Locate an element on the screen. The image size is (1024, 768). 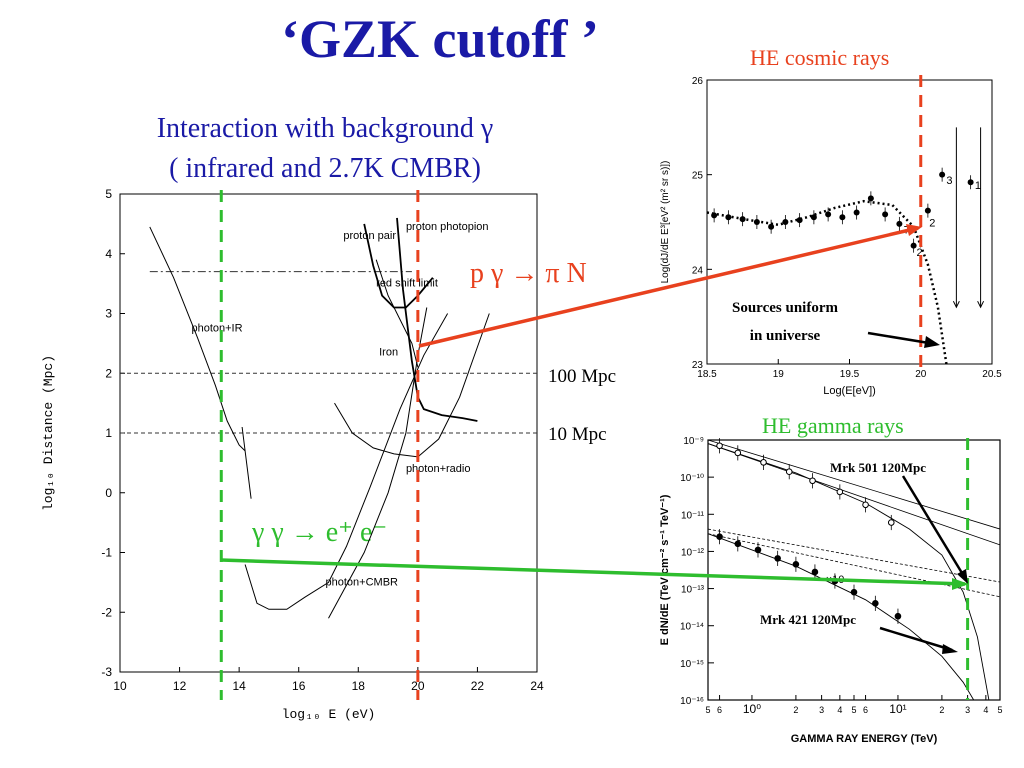
chart3-cutoff-curve is located at coordinates (841, 617).